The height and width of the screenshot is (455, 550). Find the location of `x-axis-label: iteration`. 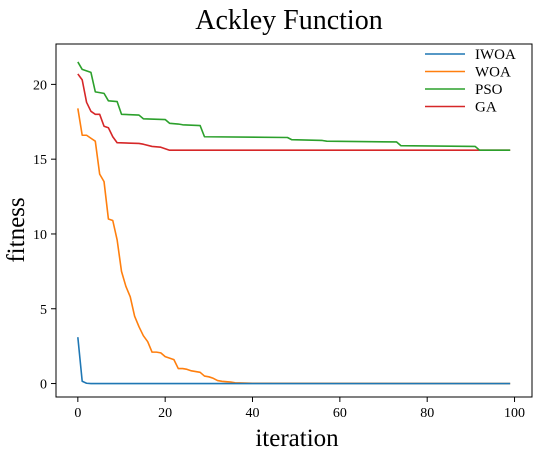

x-axis-label: iteration is located at coordinates (297, 438).